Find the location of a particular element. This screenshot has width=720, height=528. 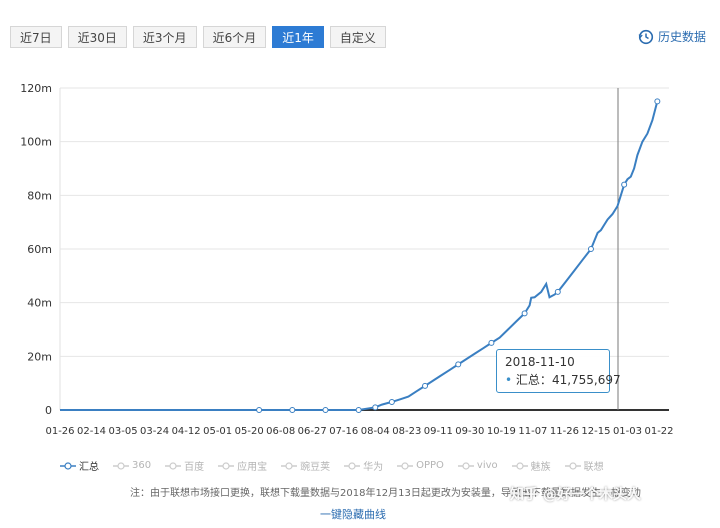

tooltip-row: • 汇总：41,755,697 is located at coordinates (563, 380).